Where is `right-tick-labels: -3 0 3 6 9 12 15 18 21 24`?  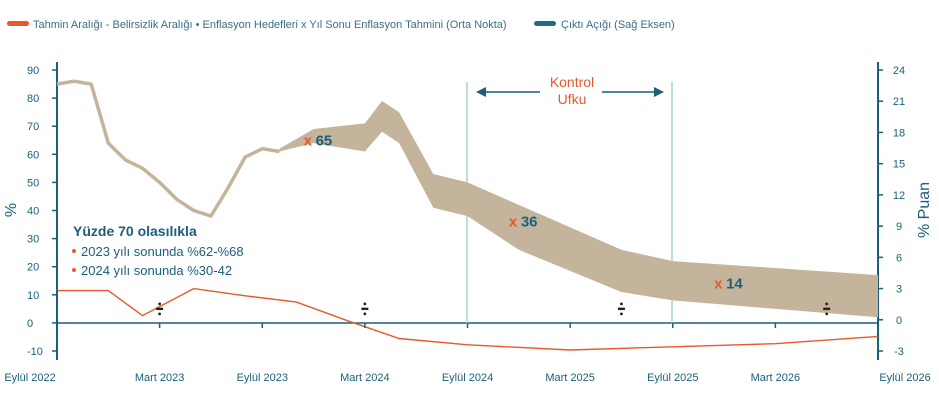
right-tick-labels: -3 0 3 6 9 12 15 18 21 24 is located at coordinates (891, 211).